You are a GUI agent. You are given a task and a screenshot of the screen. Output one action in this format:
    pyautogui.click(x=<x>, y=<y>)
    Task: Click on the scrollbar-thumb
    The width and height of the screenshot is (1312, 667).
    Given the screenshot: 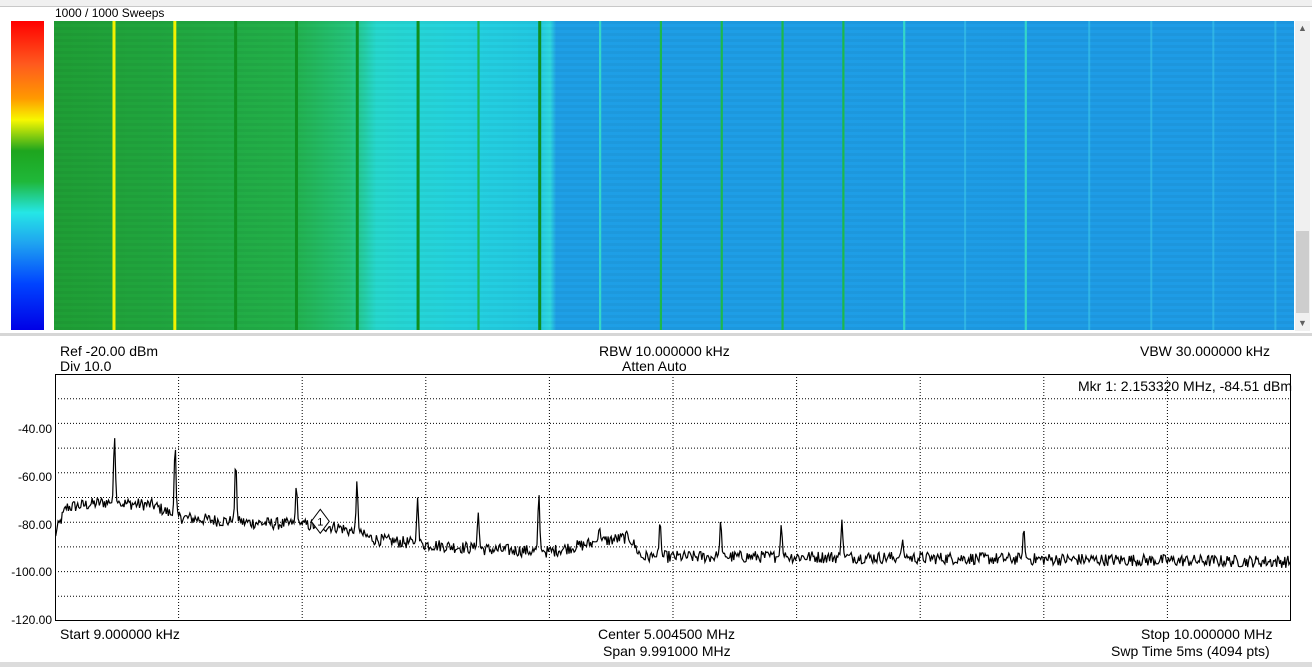 What is the action you would take?
    pyautogui.click(x=1302, y=272)
    